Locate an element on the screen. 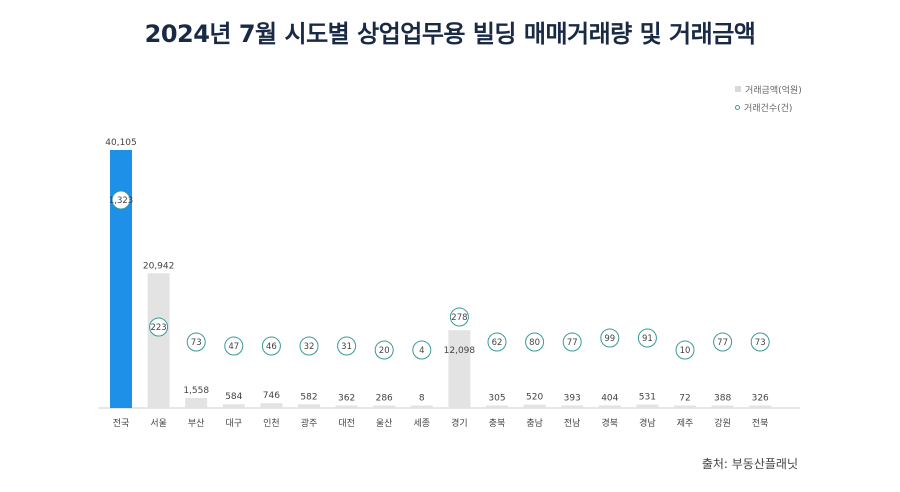 Image resolution: width=900 pixels, height=492 pixels. count-label-10: 62 is located at coordinates (497, 343).